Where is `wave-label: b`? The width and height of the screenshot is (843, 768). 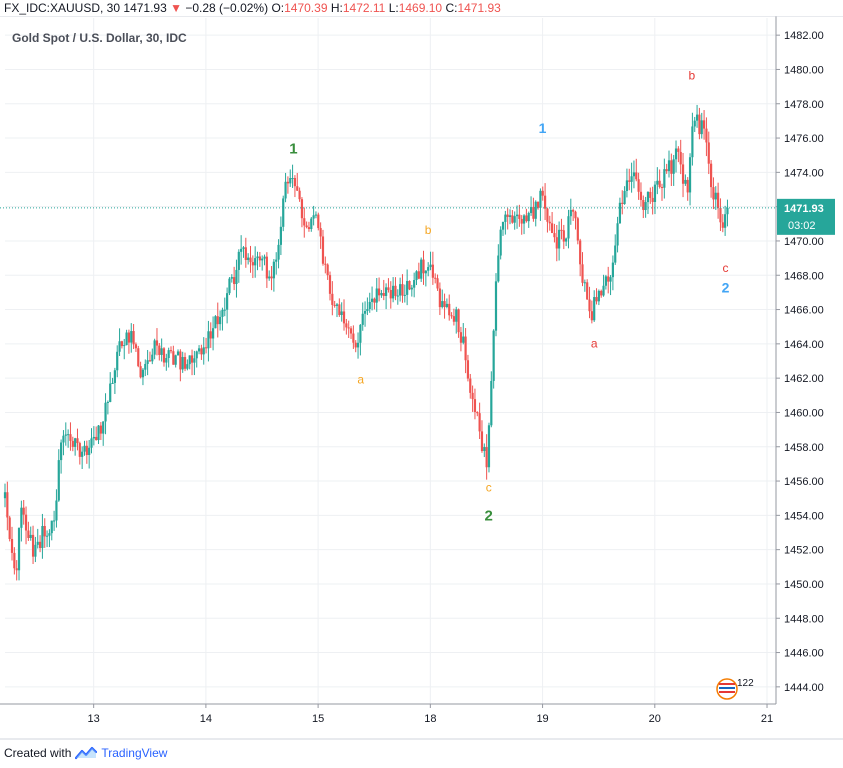
wave-label: b is located at coordinates (428, 230).